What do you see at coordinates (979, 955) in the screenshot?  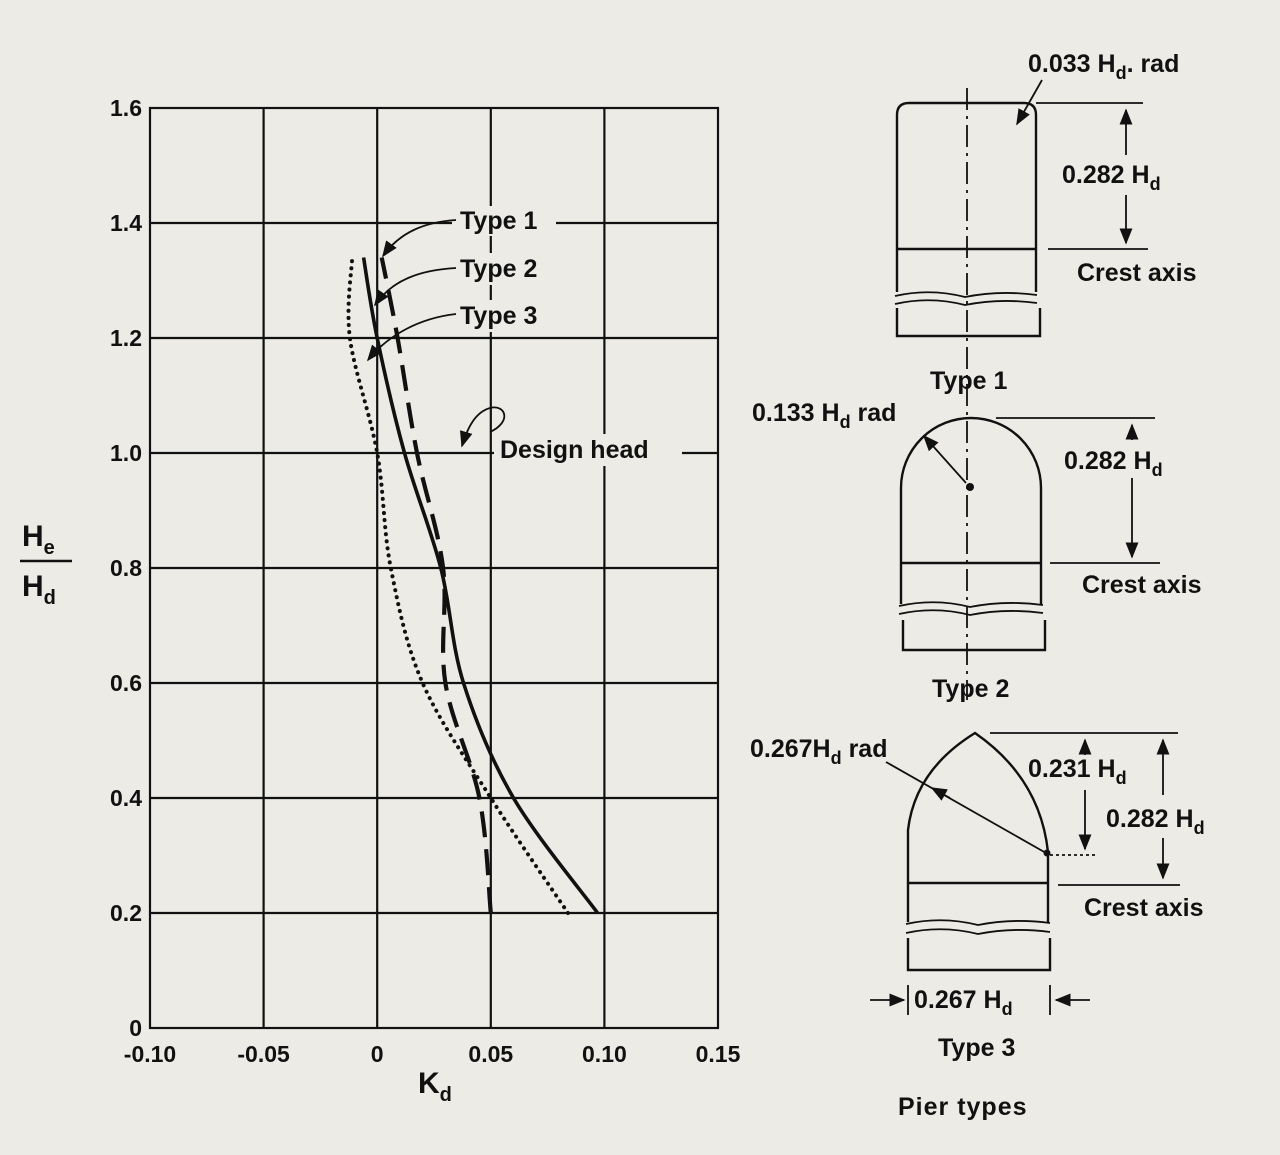 I see `pier-type3-base` at bounding box center [979, 955].